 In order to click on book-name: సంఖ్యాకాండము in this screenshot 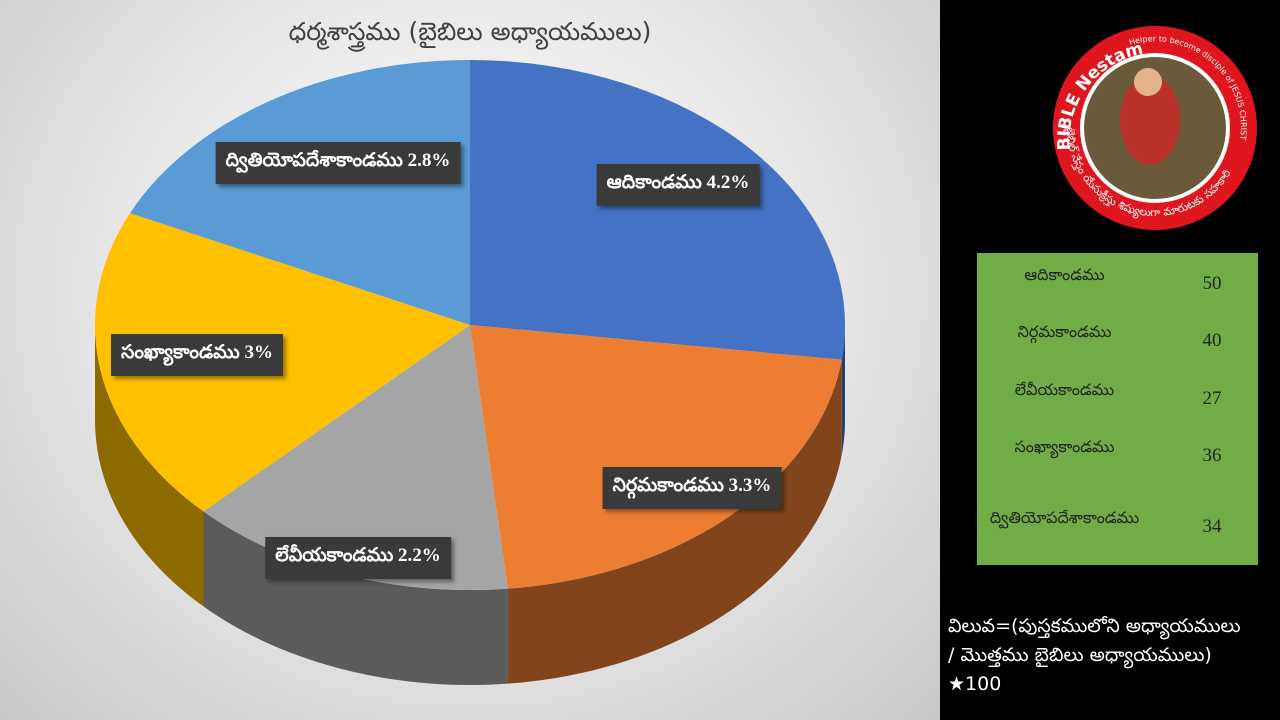, I will do `click(1064, 446)`.